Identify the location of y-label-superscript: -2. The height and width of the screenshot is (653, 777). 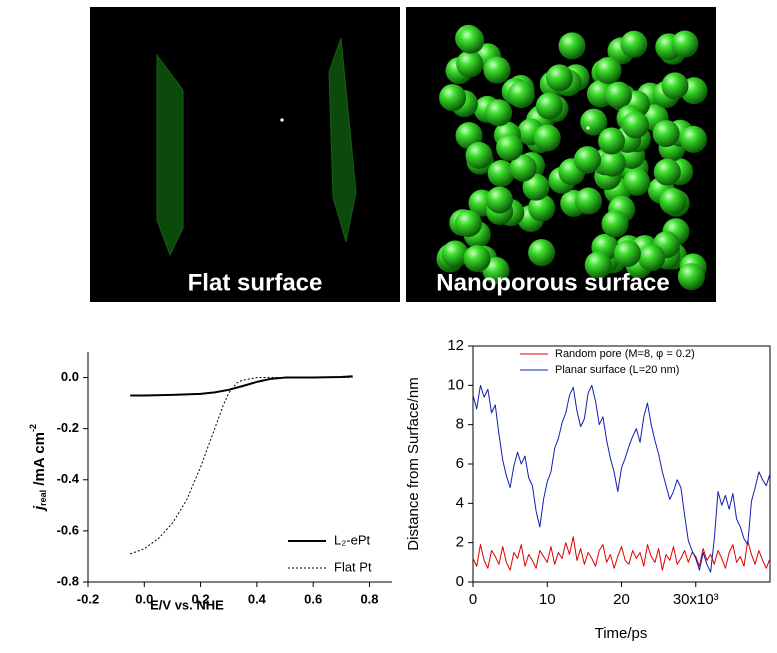
(33, 428).